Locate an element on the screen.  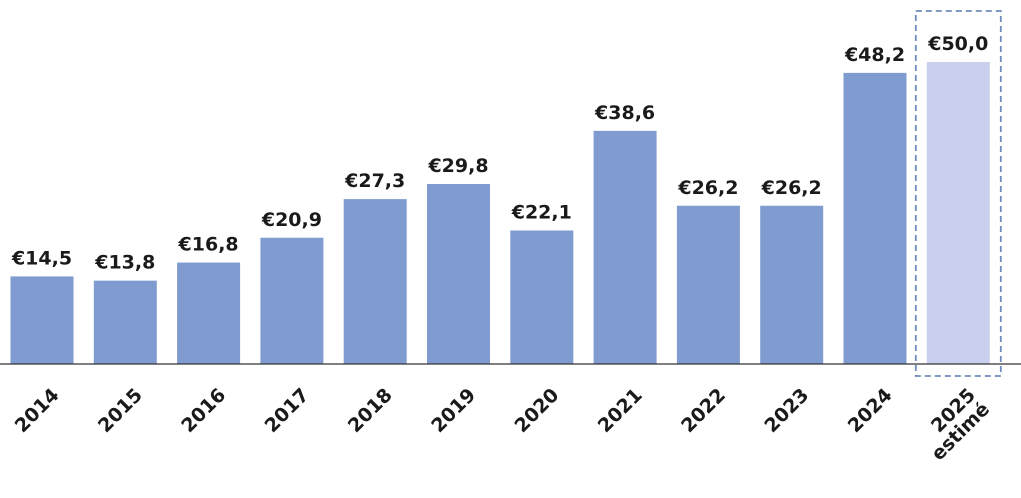
value-label-2014: €14,5 is located at coordinates (41, 258).